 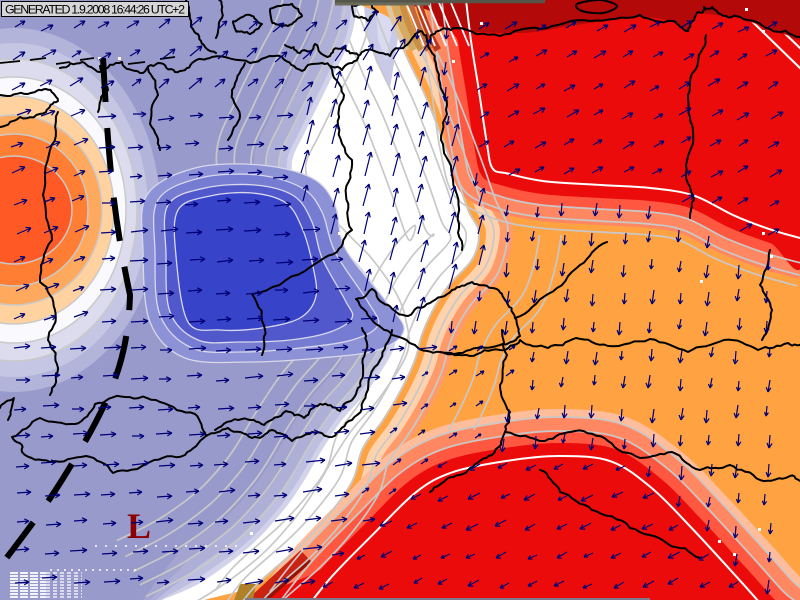 What do you see at coordinates (139, 526) in the screenshot?
I see `svg-text: L` at bounding box center [139, 526].